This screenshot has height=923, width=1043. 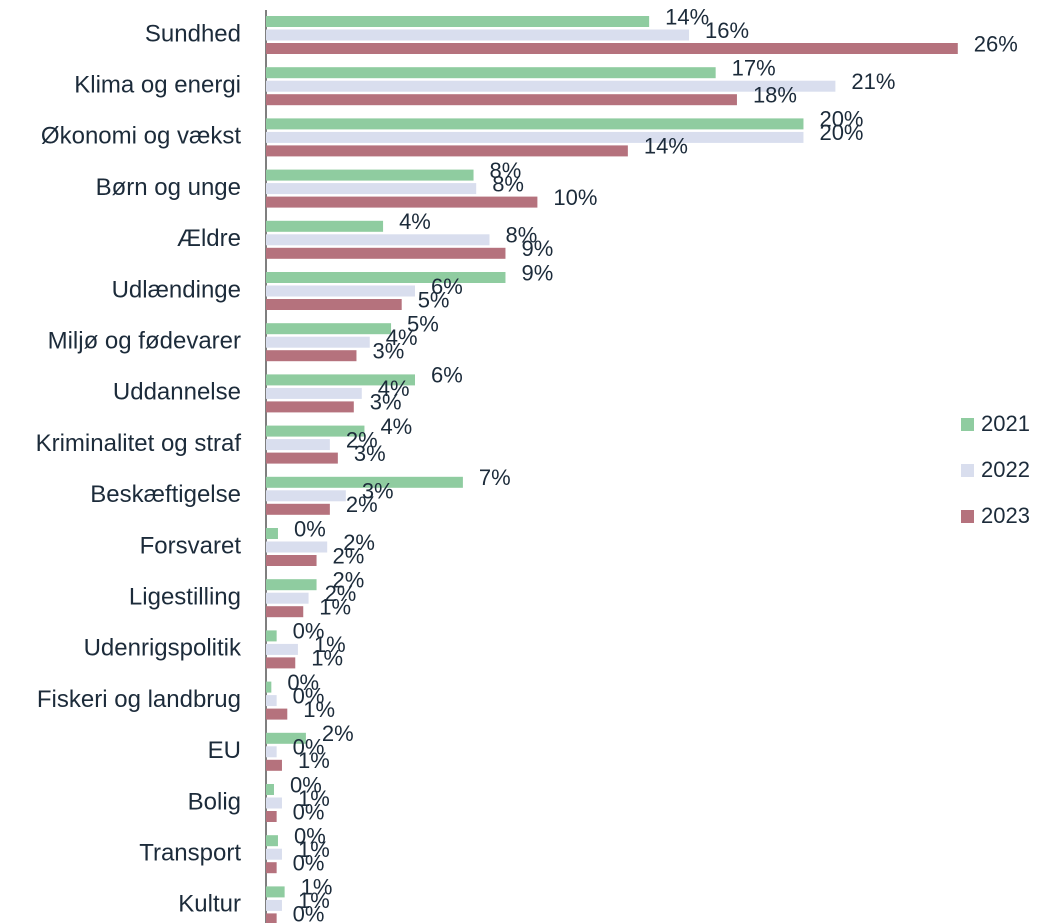 What do you see at coordinates (495, 477) in the screenshot?
I see `data-label: 7%` at bounding box center [495, 477].